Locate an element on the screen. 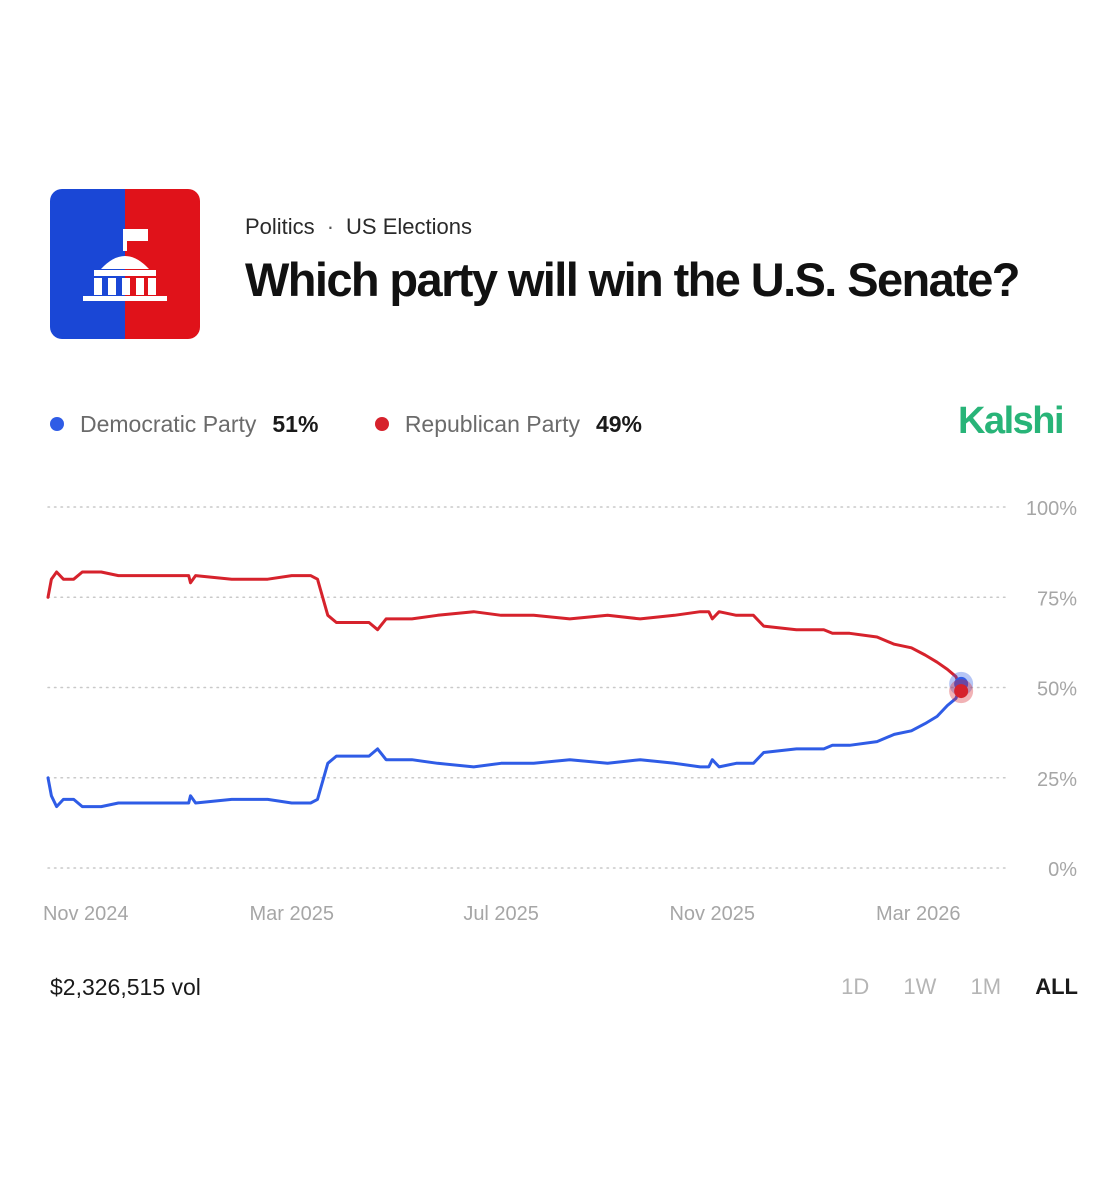  trading-volume: $2,326,515 vol is located at coordinates (125, 987).